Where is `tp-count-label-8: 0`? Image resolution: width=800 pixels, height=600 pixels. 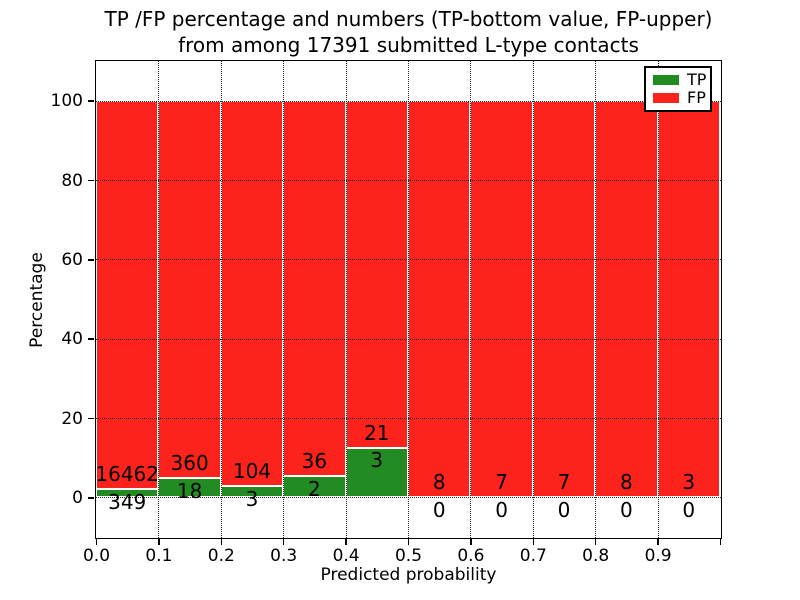
tp-count-label-8: 0 is located at coordinates (626, 510).